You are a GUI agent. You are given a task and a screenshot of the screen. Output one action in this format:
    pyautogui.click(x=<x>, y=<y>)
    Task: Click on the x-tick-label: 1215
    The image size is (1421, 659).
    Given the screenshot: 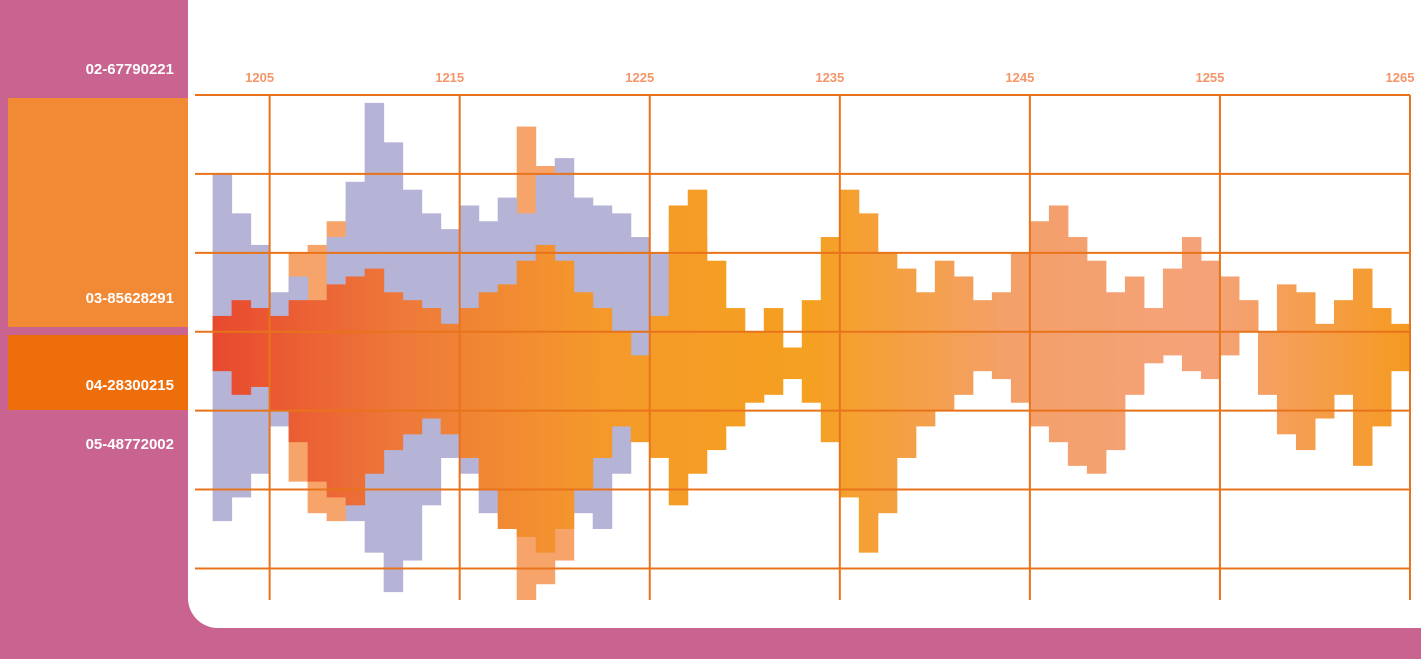 What is the action you would take?
    pyautogui.click(x=449, y=77)
    